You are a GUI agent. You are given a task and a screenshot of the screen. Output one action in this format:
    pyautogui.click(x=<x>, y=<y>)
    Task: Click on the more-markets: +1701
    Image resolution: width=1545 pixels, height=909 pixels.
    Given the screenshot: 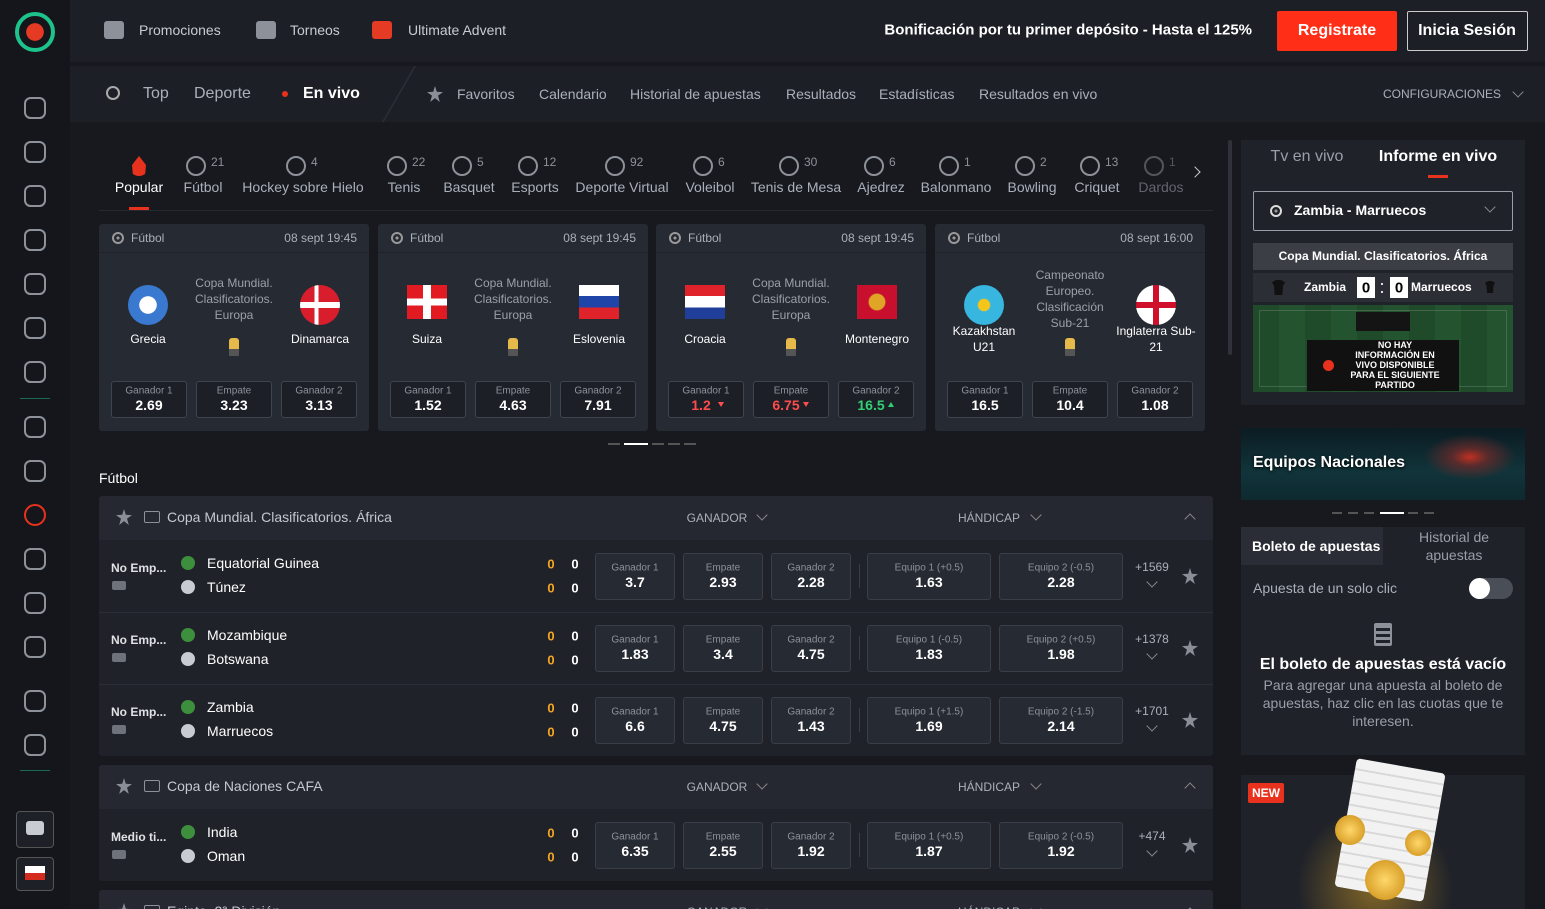 What is the action you would take?
    pyautogui.click(x=1152, y=711)
    